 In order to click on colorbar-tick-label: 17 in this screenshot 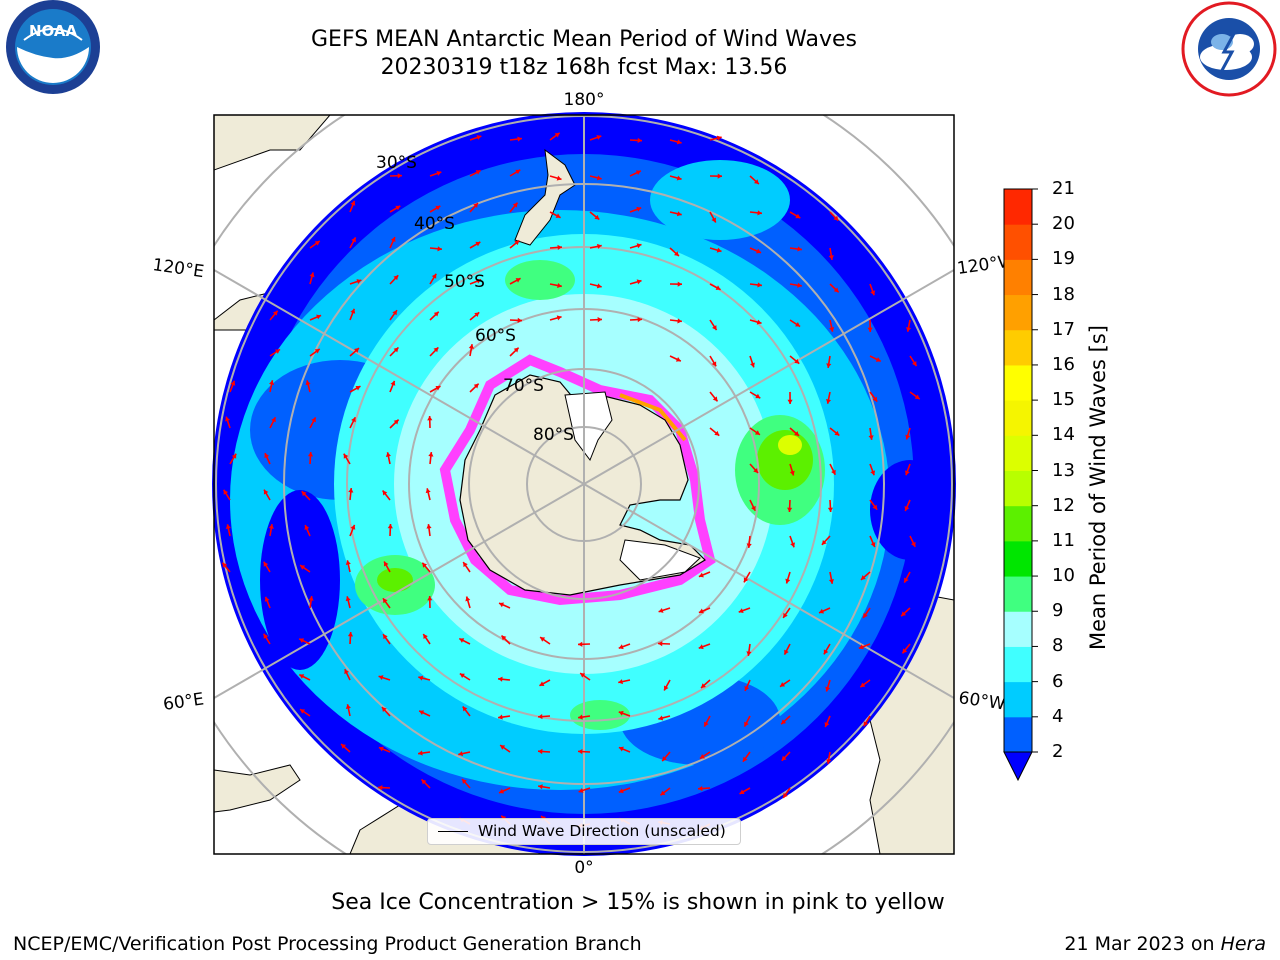, I will do `click(1063, 329)`.